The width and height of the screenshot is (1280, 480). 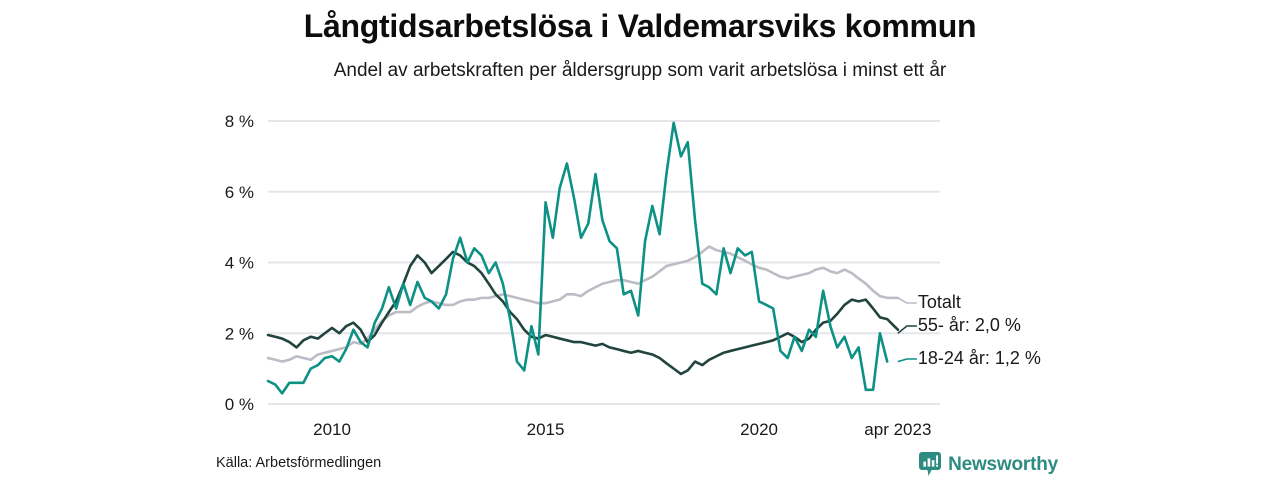 I want to click on y-tick-label: 0 %, so click(x=239, y=404).